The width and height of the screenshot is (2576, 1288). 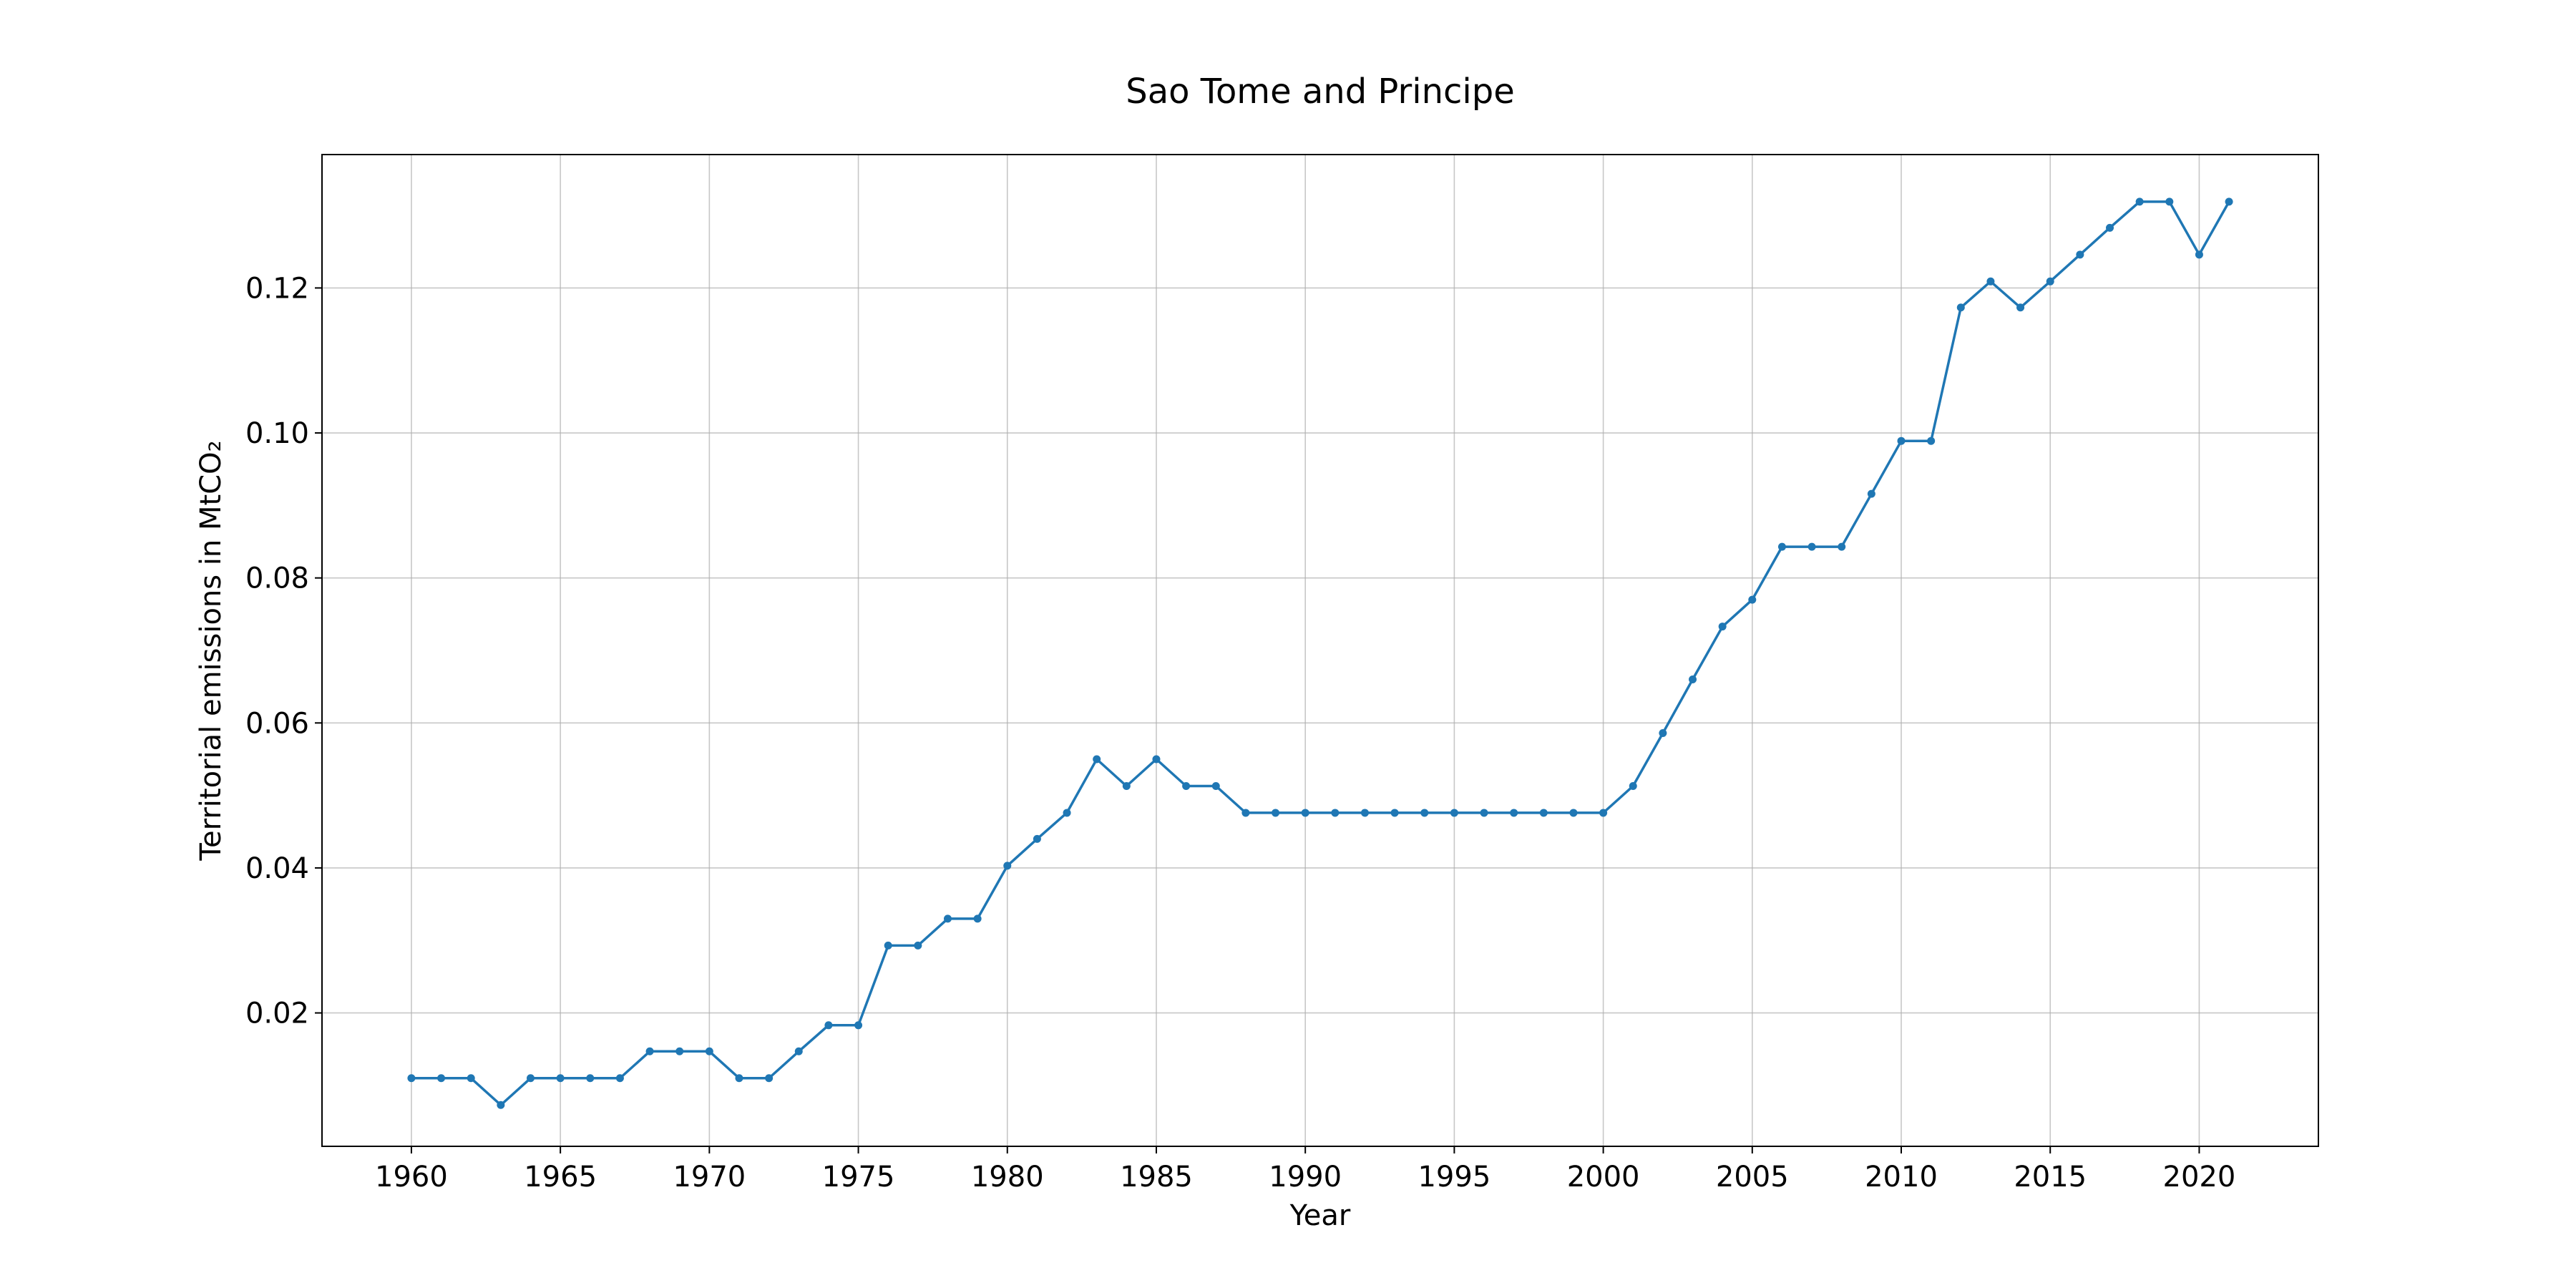 I want to click on x-tick-label: 2020, so click(x=2199, y=1177).